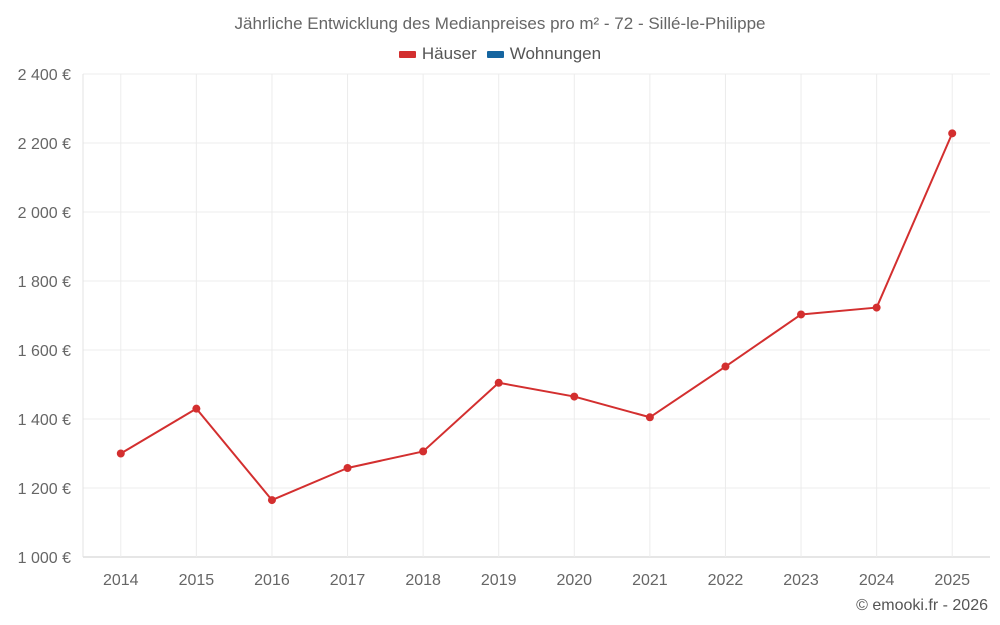 The height and width of the screenshot is (625, 1000). What do you see at coordinates (555, 53) in the screenshot?
I see `legend-label-wohnungen: Wohnungen` at bounding box center [555, 53].